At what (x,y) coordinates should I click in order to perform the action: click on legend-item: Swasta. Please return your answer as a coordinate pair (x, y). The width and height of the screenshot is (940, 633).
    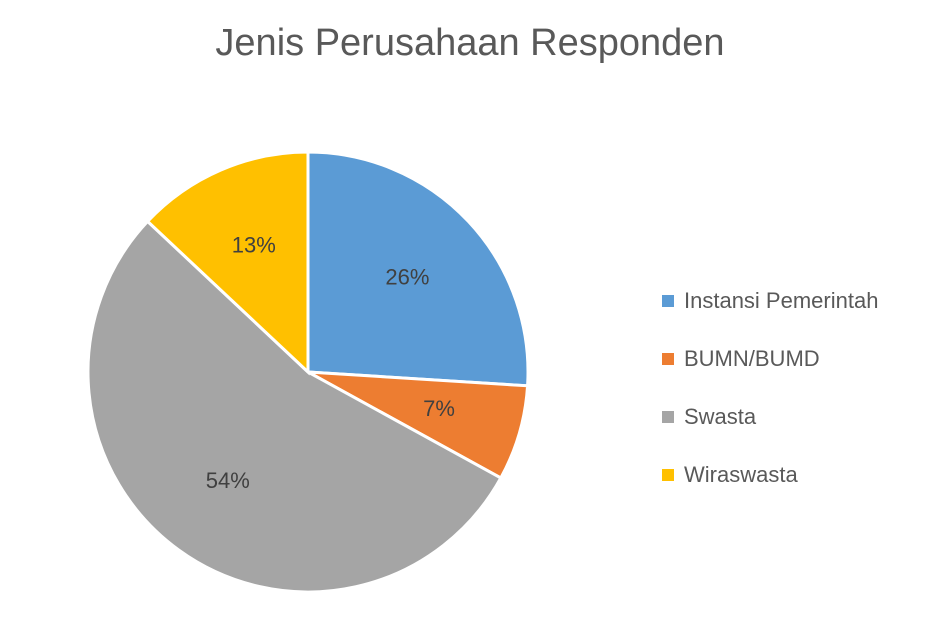
    Looking at the image, I should click on (770, 417).